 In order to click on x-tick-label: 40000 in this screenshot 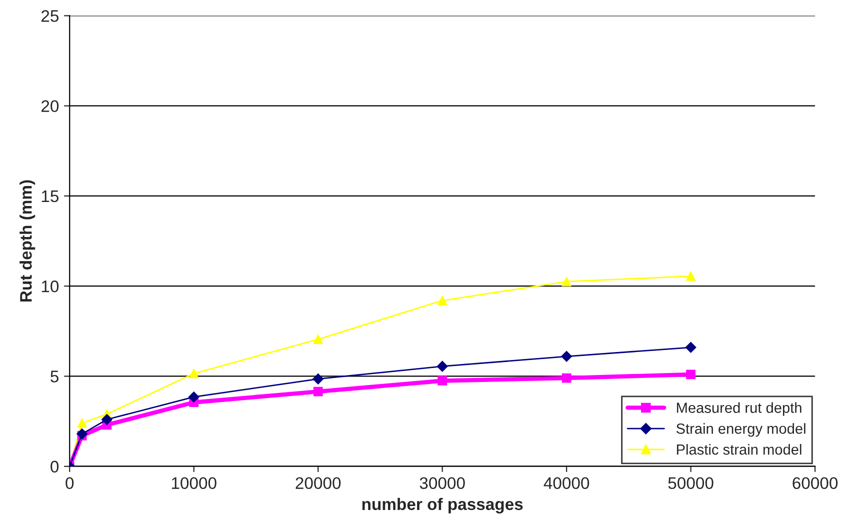, I will do `click(567, 483)`.